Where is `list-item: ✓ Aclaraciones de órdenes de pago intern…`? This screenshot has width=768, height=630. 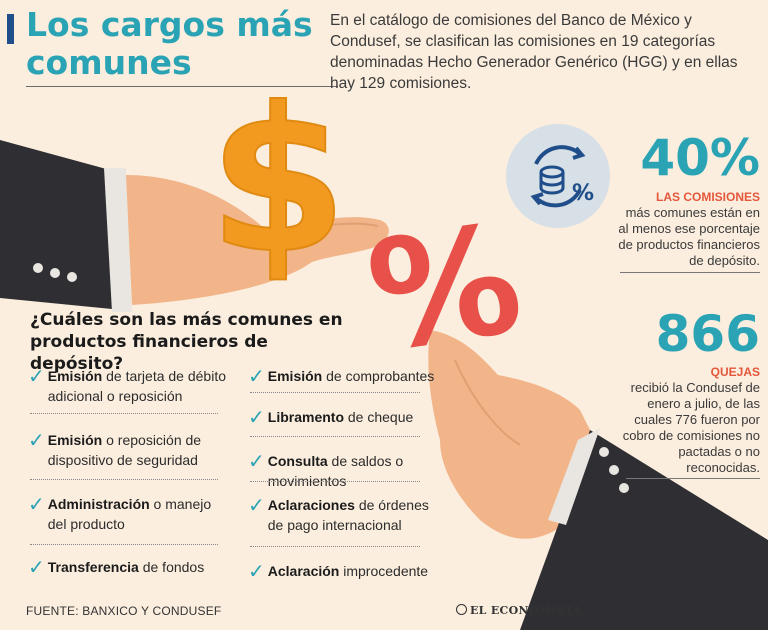 list-item: ✓ Aclaraciones de órdenes de pago intern… is located at coordinates (338, 513).